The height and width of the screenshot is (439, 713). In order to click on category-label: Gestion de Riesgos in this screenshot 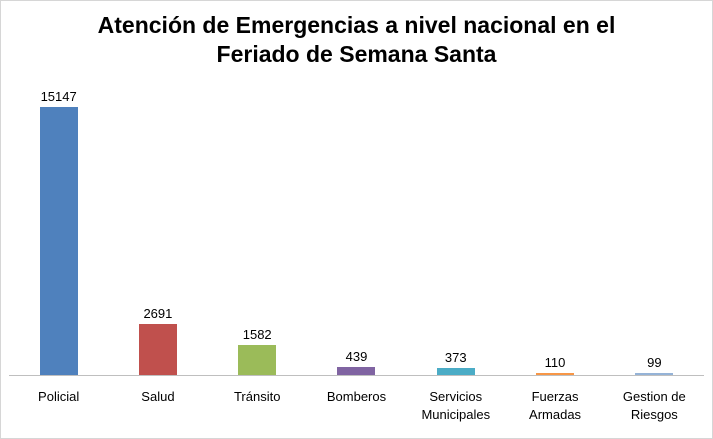, I will do `click(654, 405)`.